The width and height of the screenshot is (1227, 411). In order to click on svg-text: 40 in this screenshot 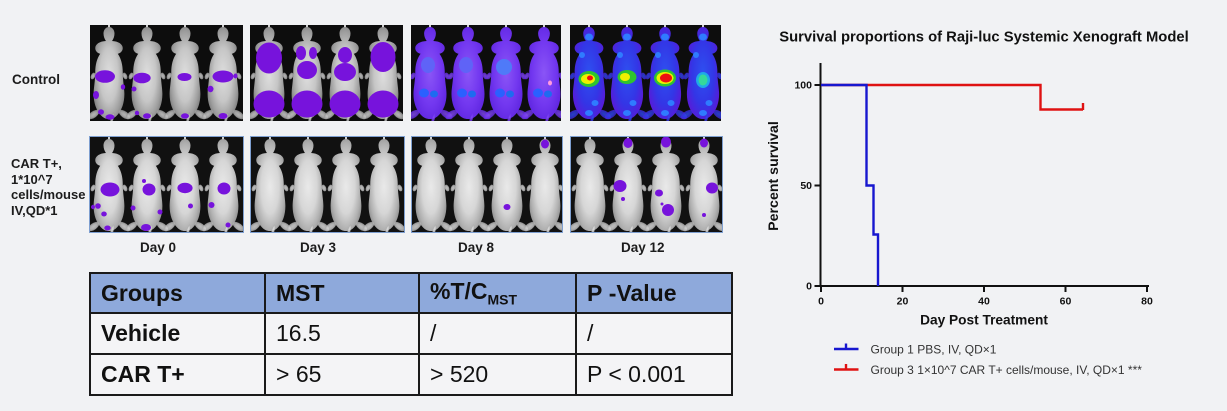, I will do `click(984, 302)`.